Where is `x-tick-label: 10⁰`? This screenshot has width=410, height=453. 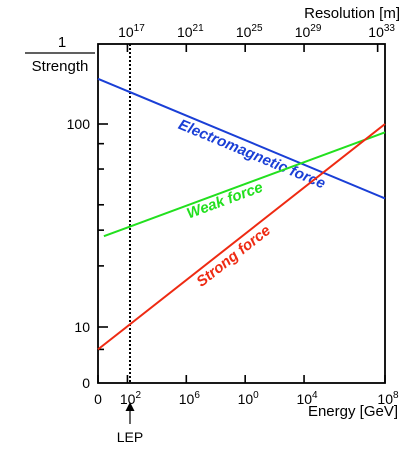
x-tick-label: 10⁰ is located at coordinates (249, 398).